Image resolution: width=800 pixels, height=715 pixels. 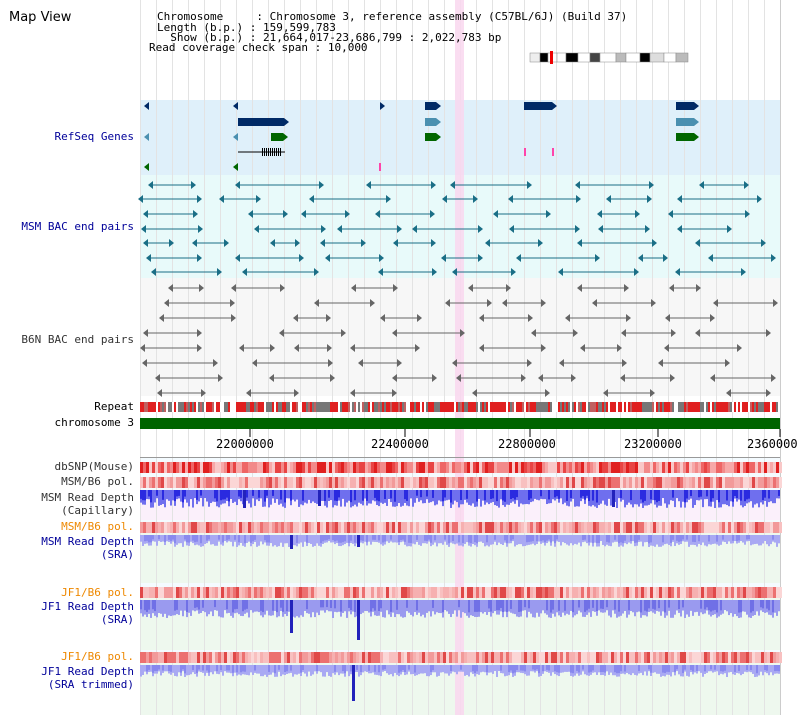 What do you see at coordinates (696, 122) in the screenshot?
I see `gene-arrow` at bounding box center [696, 122].